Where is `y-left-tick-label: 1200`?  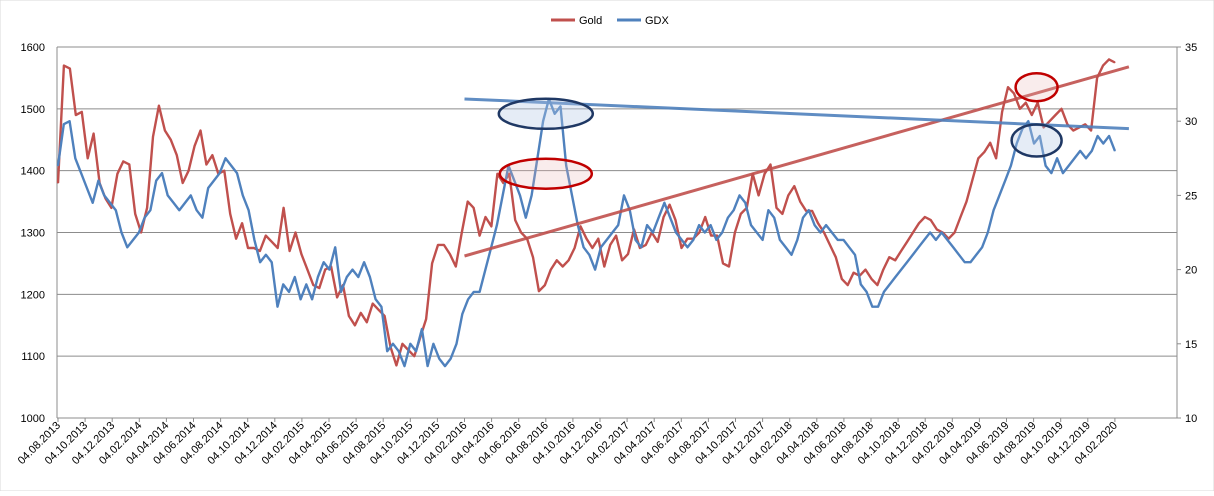 y-left-tick-label: 1200 is located at coordinates (33, 295).